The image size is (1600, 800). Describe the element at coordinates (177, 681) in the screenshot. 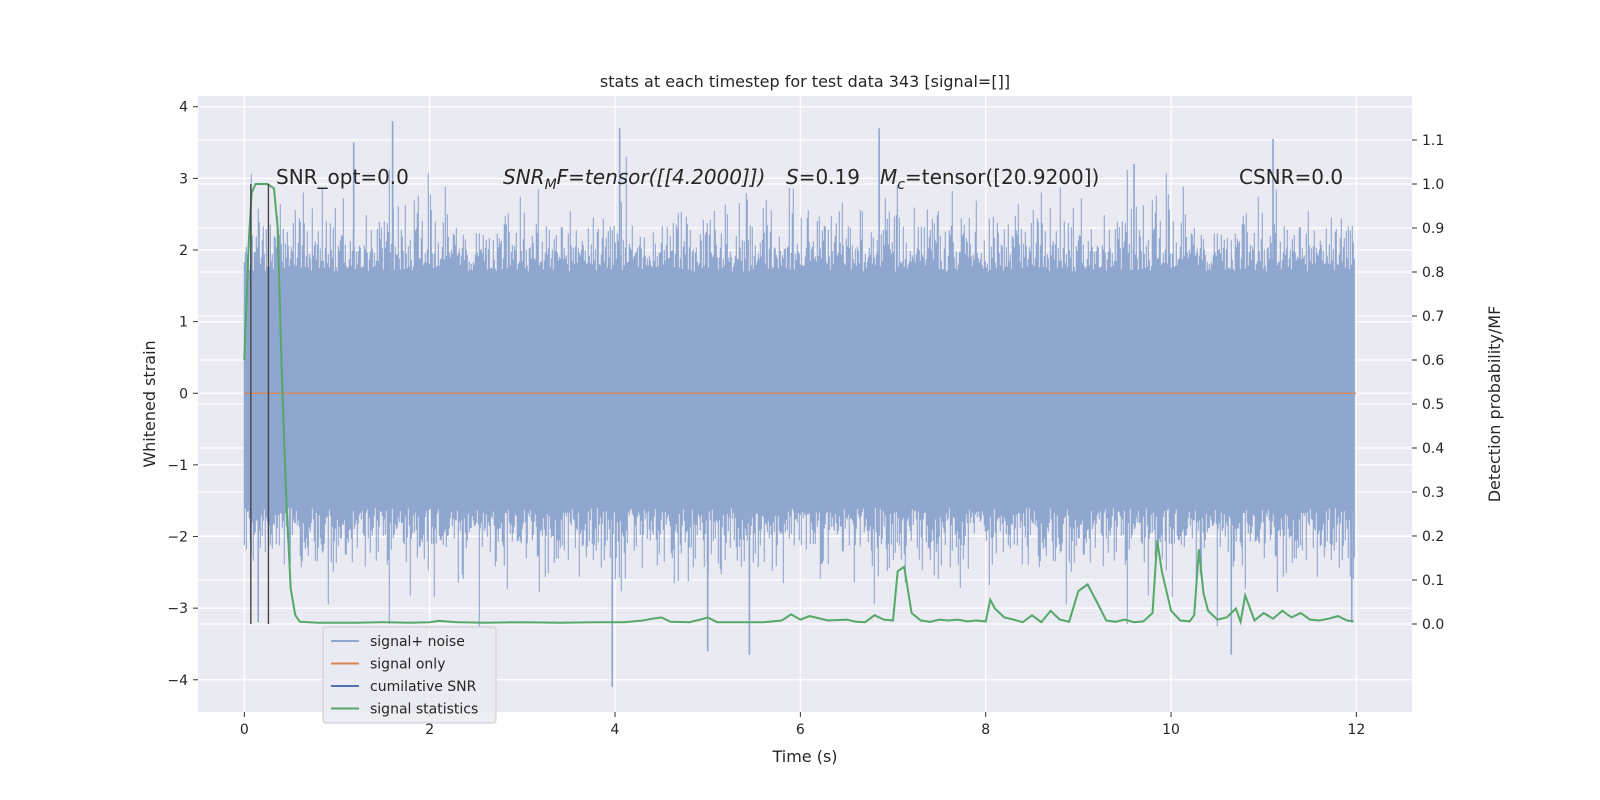

I see `y-tick-label: −4` at that location.